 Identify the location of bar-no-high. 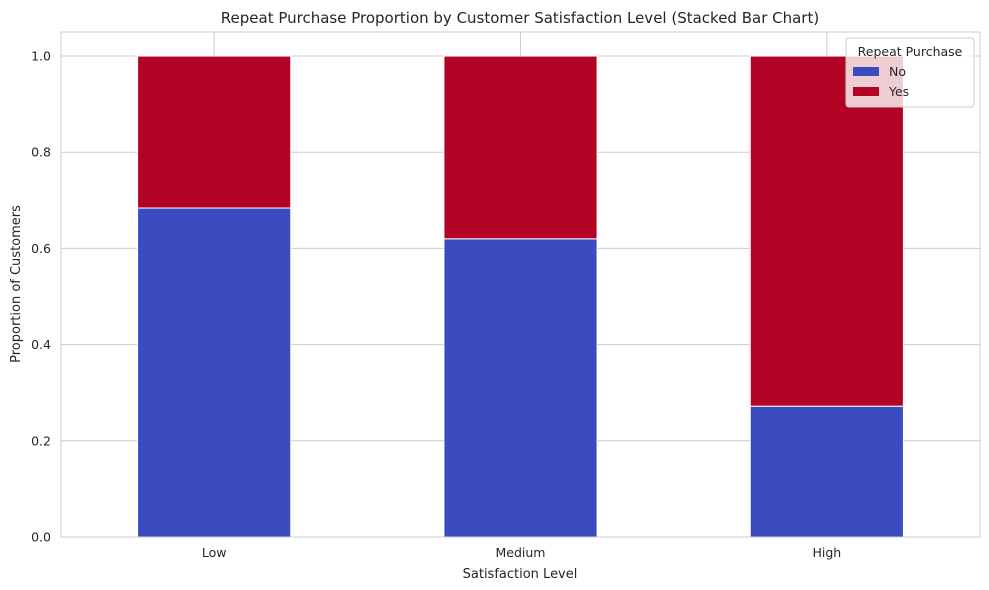
(826, 471).